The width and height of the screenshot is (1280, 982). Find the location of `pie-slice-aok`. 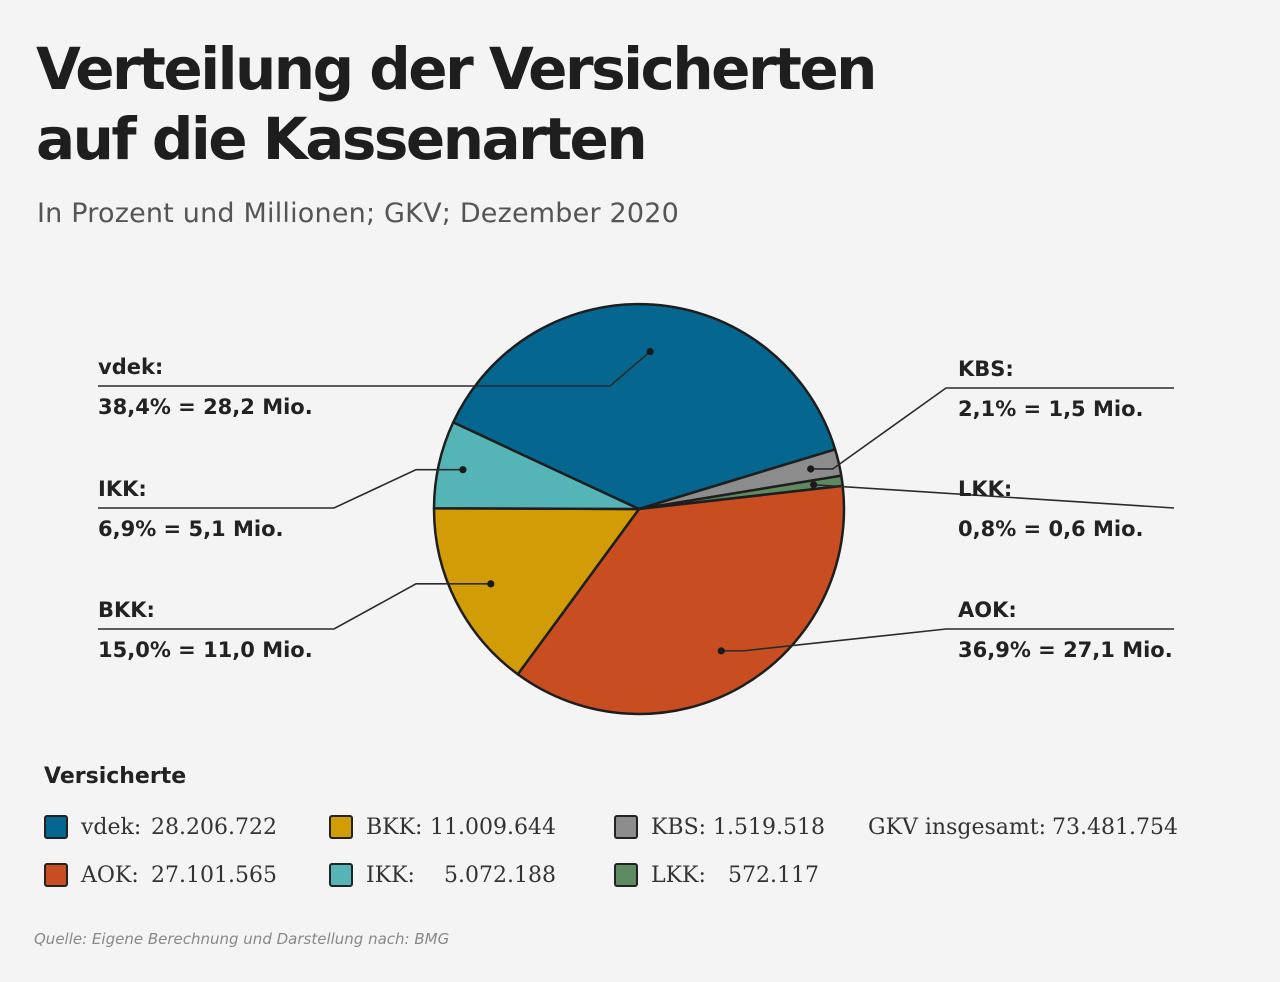

pie-slice-aok is located at coordinates (681, 600).